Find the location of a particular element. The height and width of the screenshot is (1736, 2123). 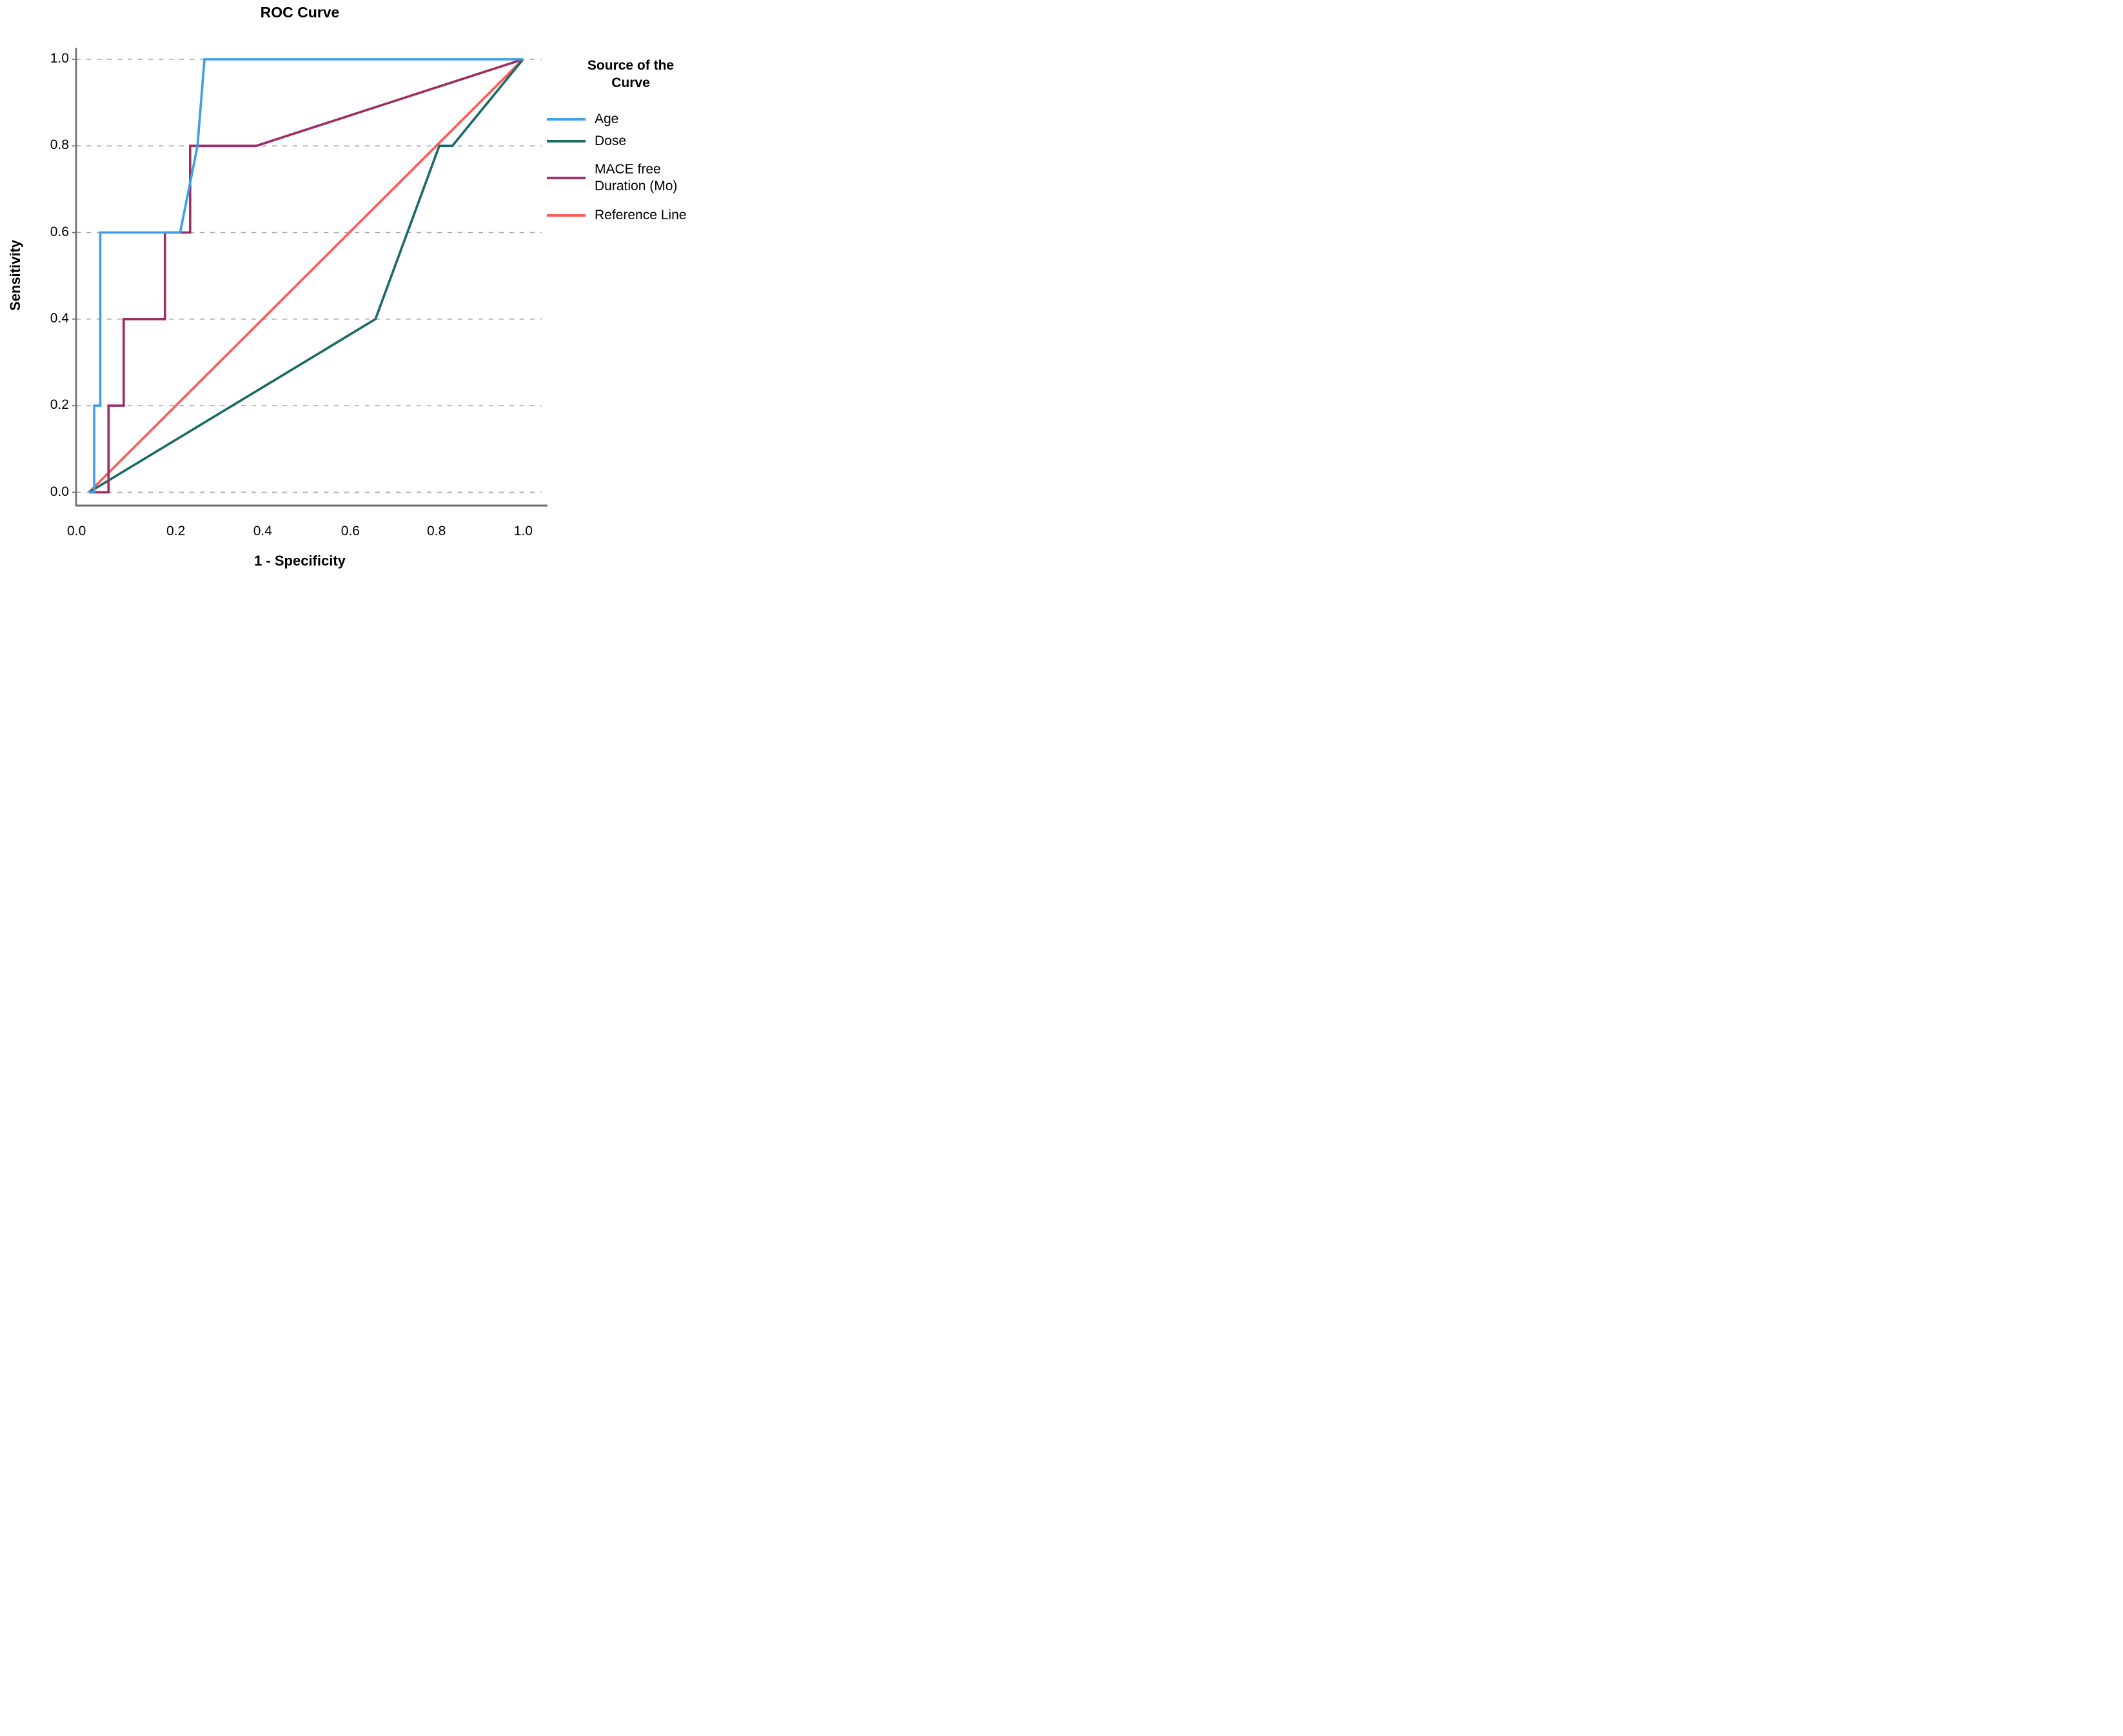

x-tick-label-0.6: 0.6 is located at coordinates (350, 531).